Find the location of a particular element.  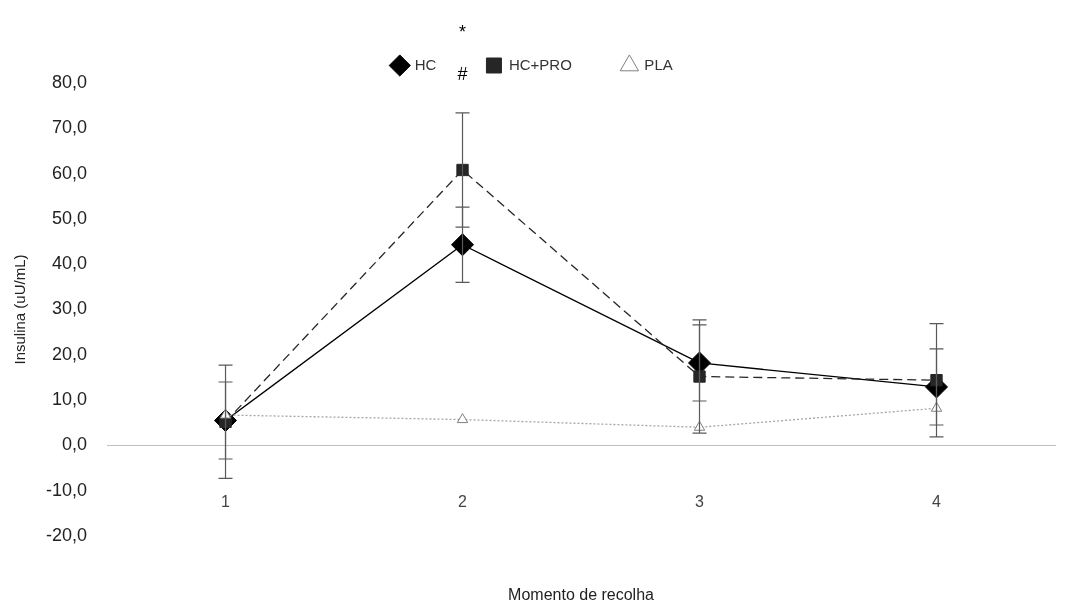

y-tick-label: 40,0 is located at coordinates (69, 263).